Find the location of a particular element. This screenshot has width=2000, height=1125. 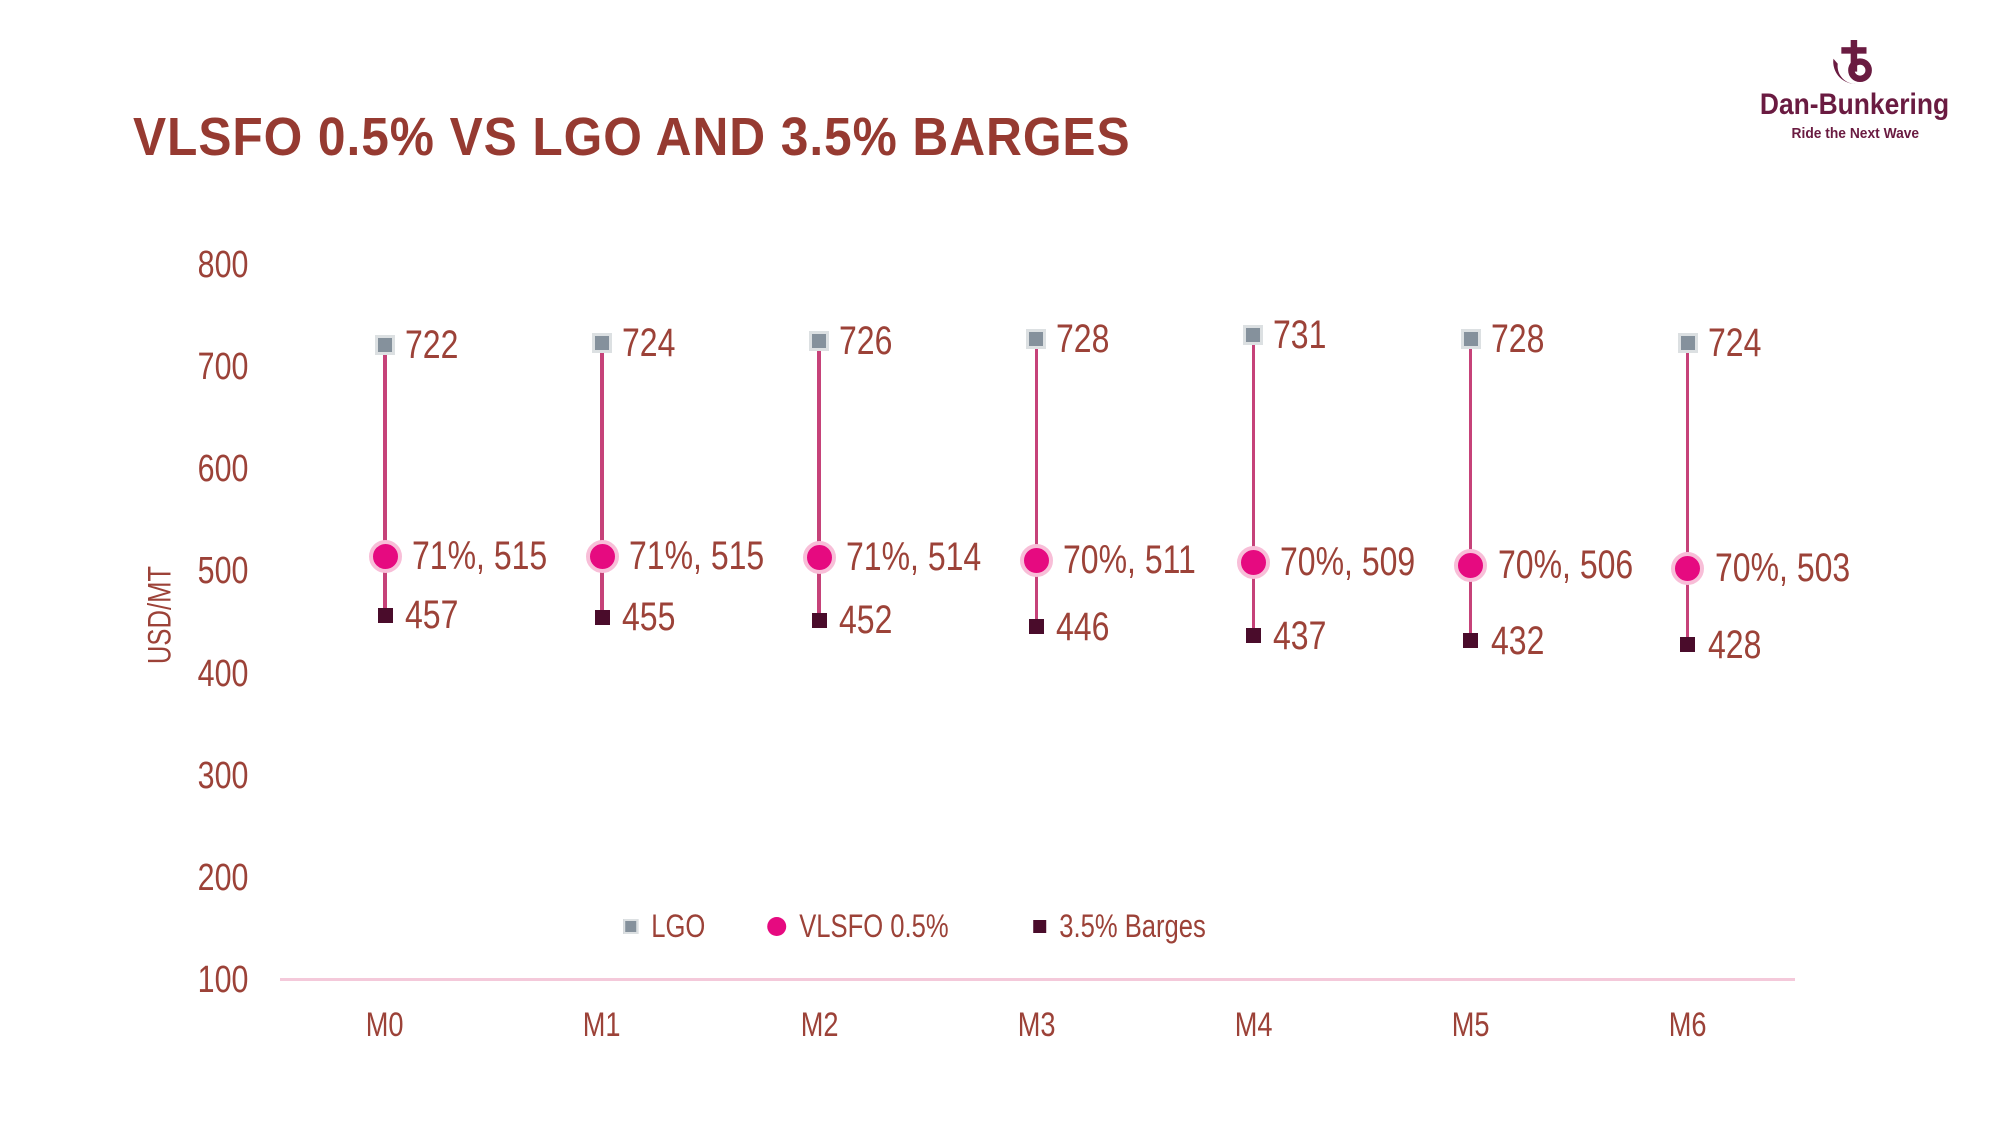

legend-label: 3.5% Barges is located at coordinates (1133, 926).